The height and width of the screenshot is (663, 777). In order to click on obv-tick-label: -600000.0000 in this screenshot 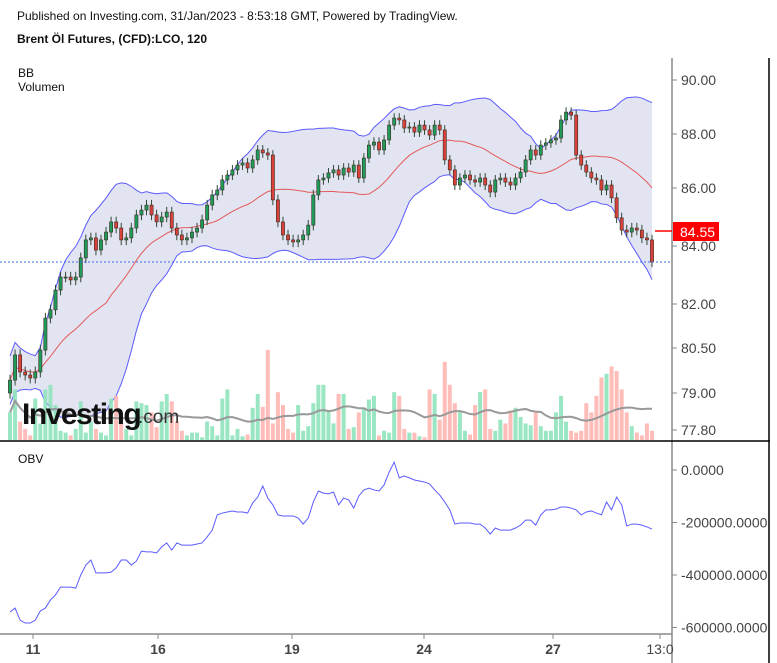, I will do `click(724, 628)`.